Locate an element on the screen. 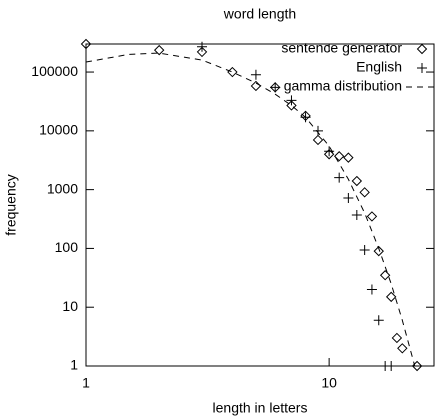 This screenshot has height=419, width=440. y-tick-label: 10000 is located at coordinates (58, 130).